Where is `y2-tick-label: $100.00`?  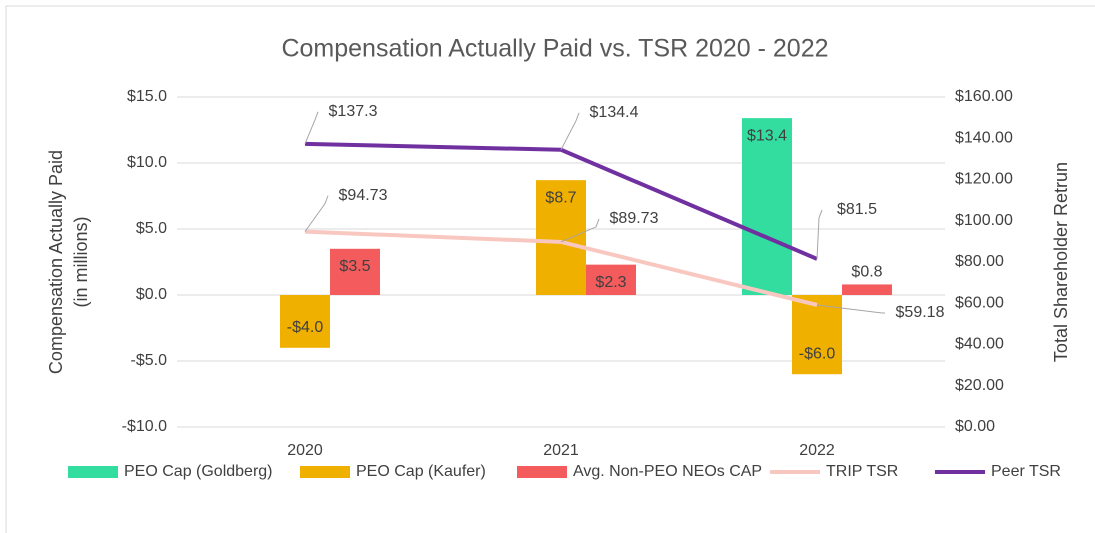 y2-tick-label: $100.00 is located at coordinates (984, 220).